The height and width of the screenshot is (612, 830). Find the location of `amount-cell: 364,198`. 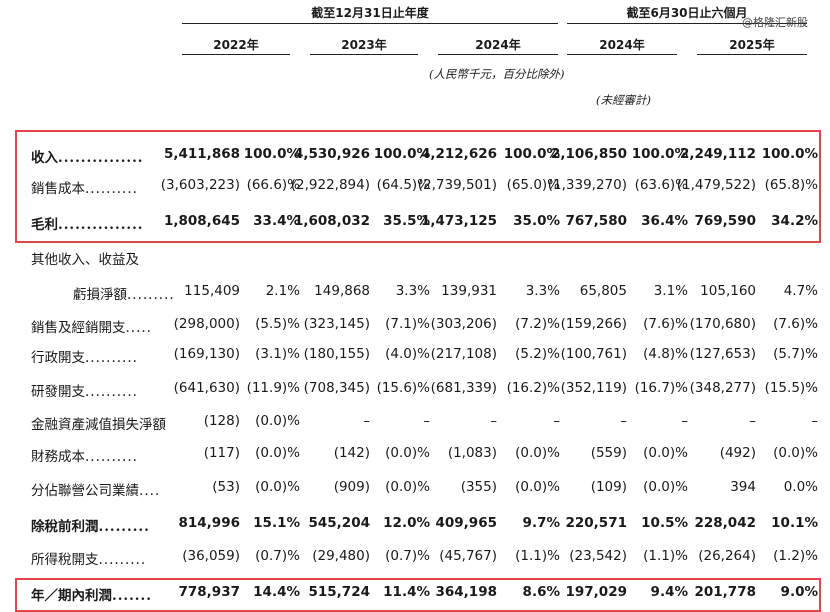

amount-cell: 364,198 is located at coordinates (466, 592).